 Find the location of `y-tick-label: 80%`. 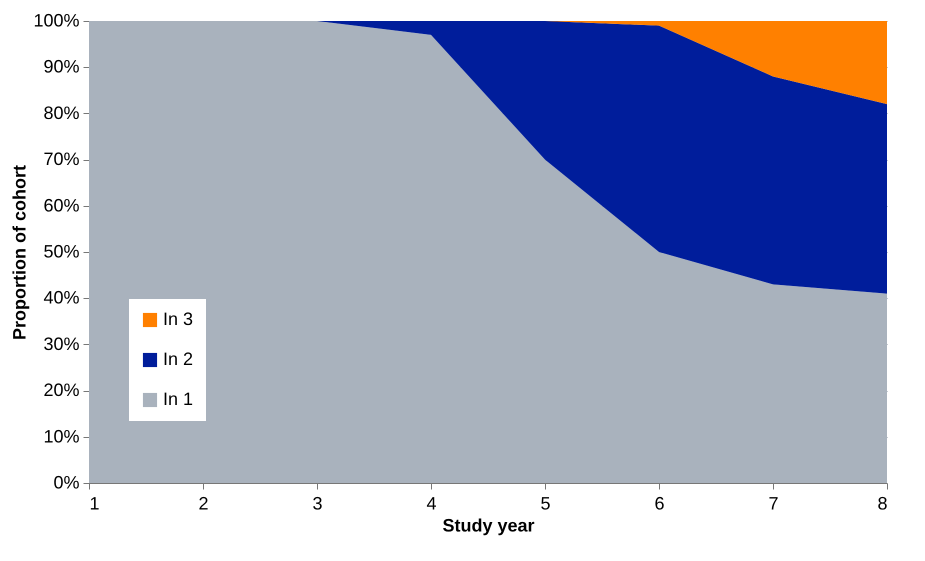

y-tick-label: 80% is located at coordinates (61, 112).